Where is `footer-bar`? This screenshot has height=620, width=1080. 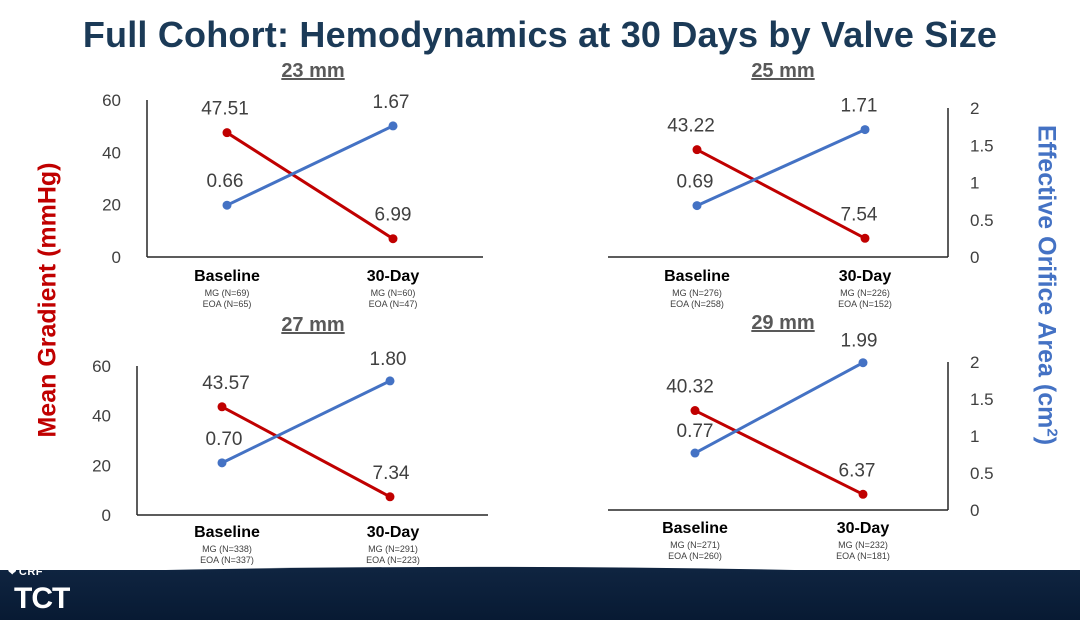
footer-bar is located at coordinates (540, 595).